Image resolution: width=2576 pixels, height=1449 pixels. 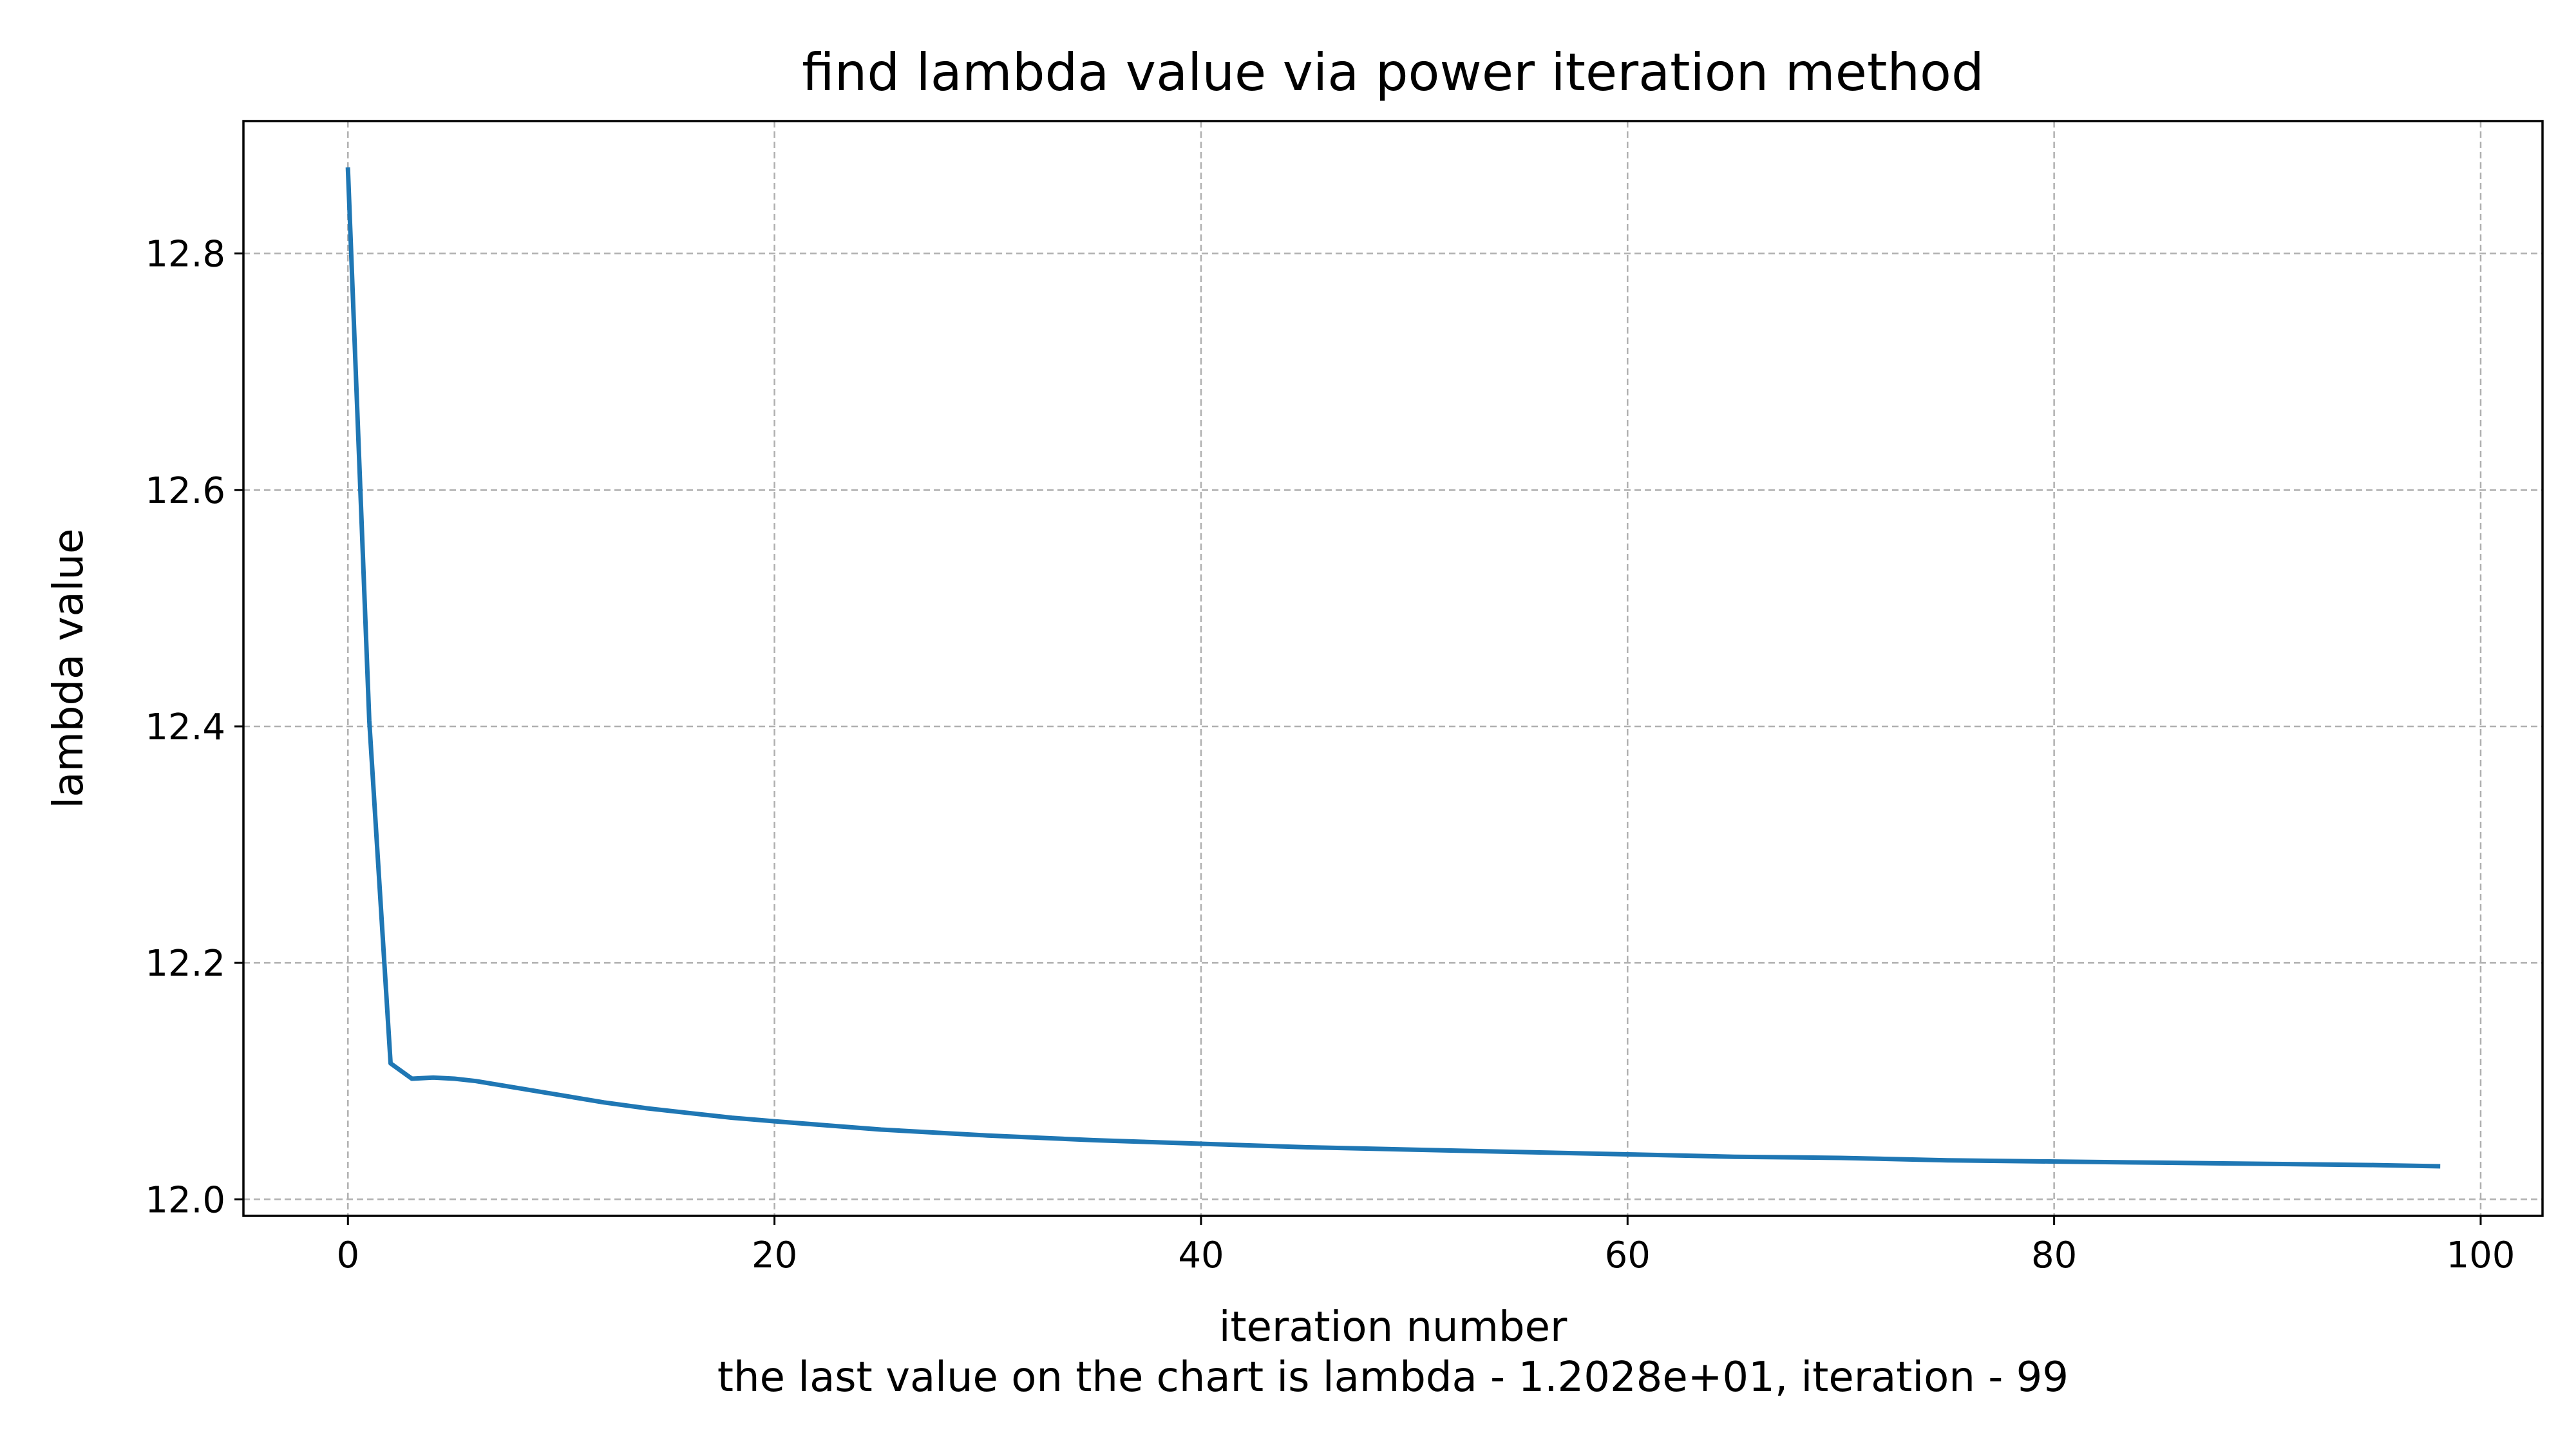 I want to click on x-tick-label: 80, so click(x=2054, y=1255).